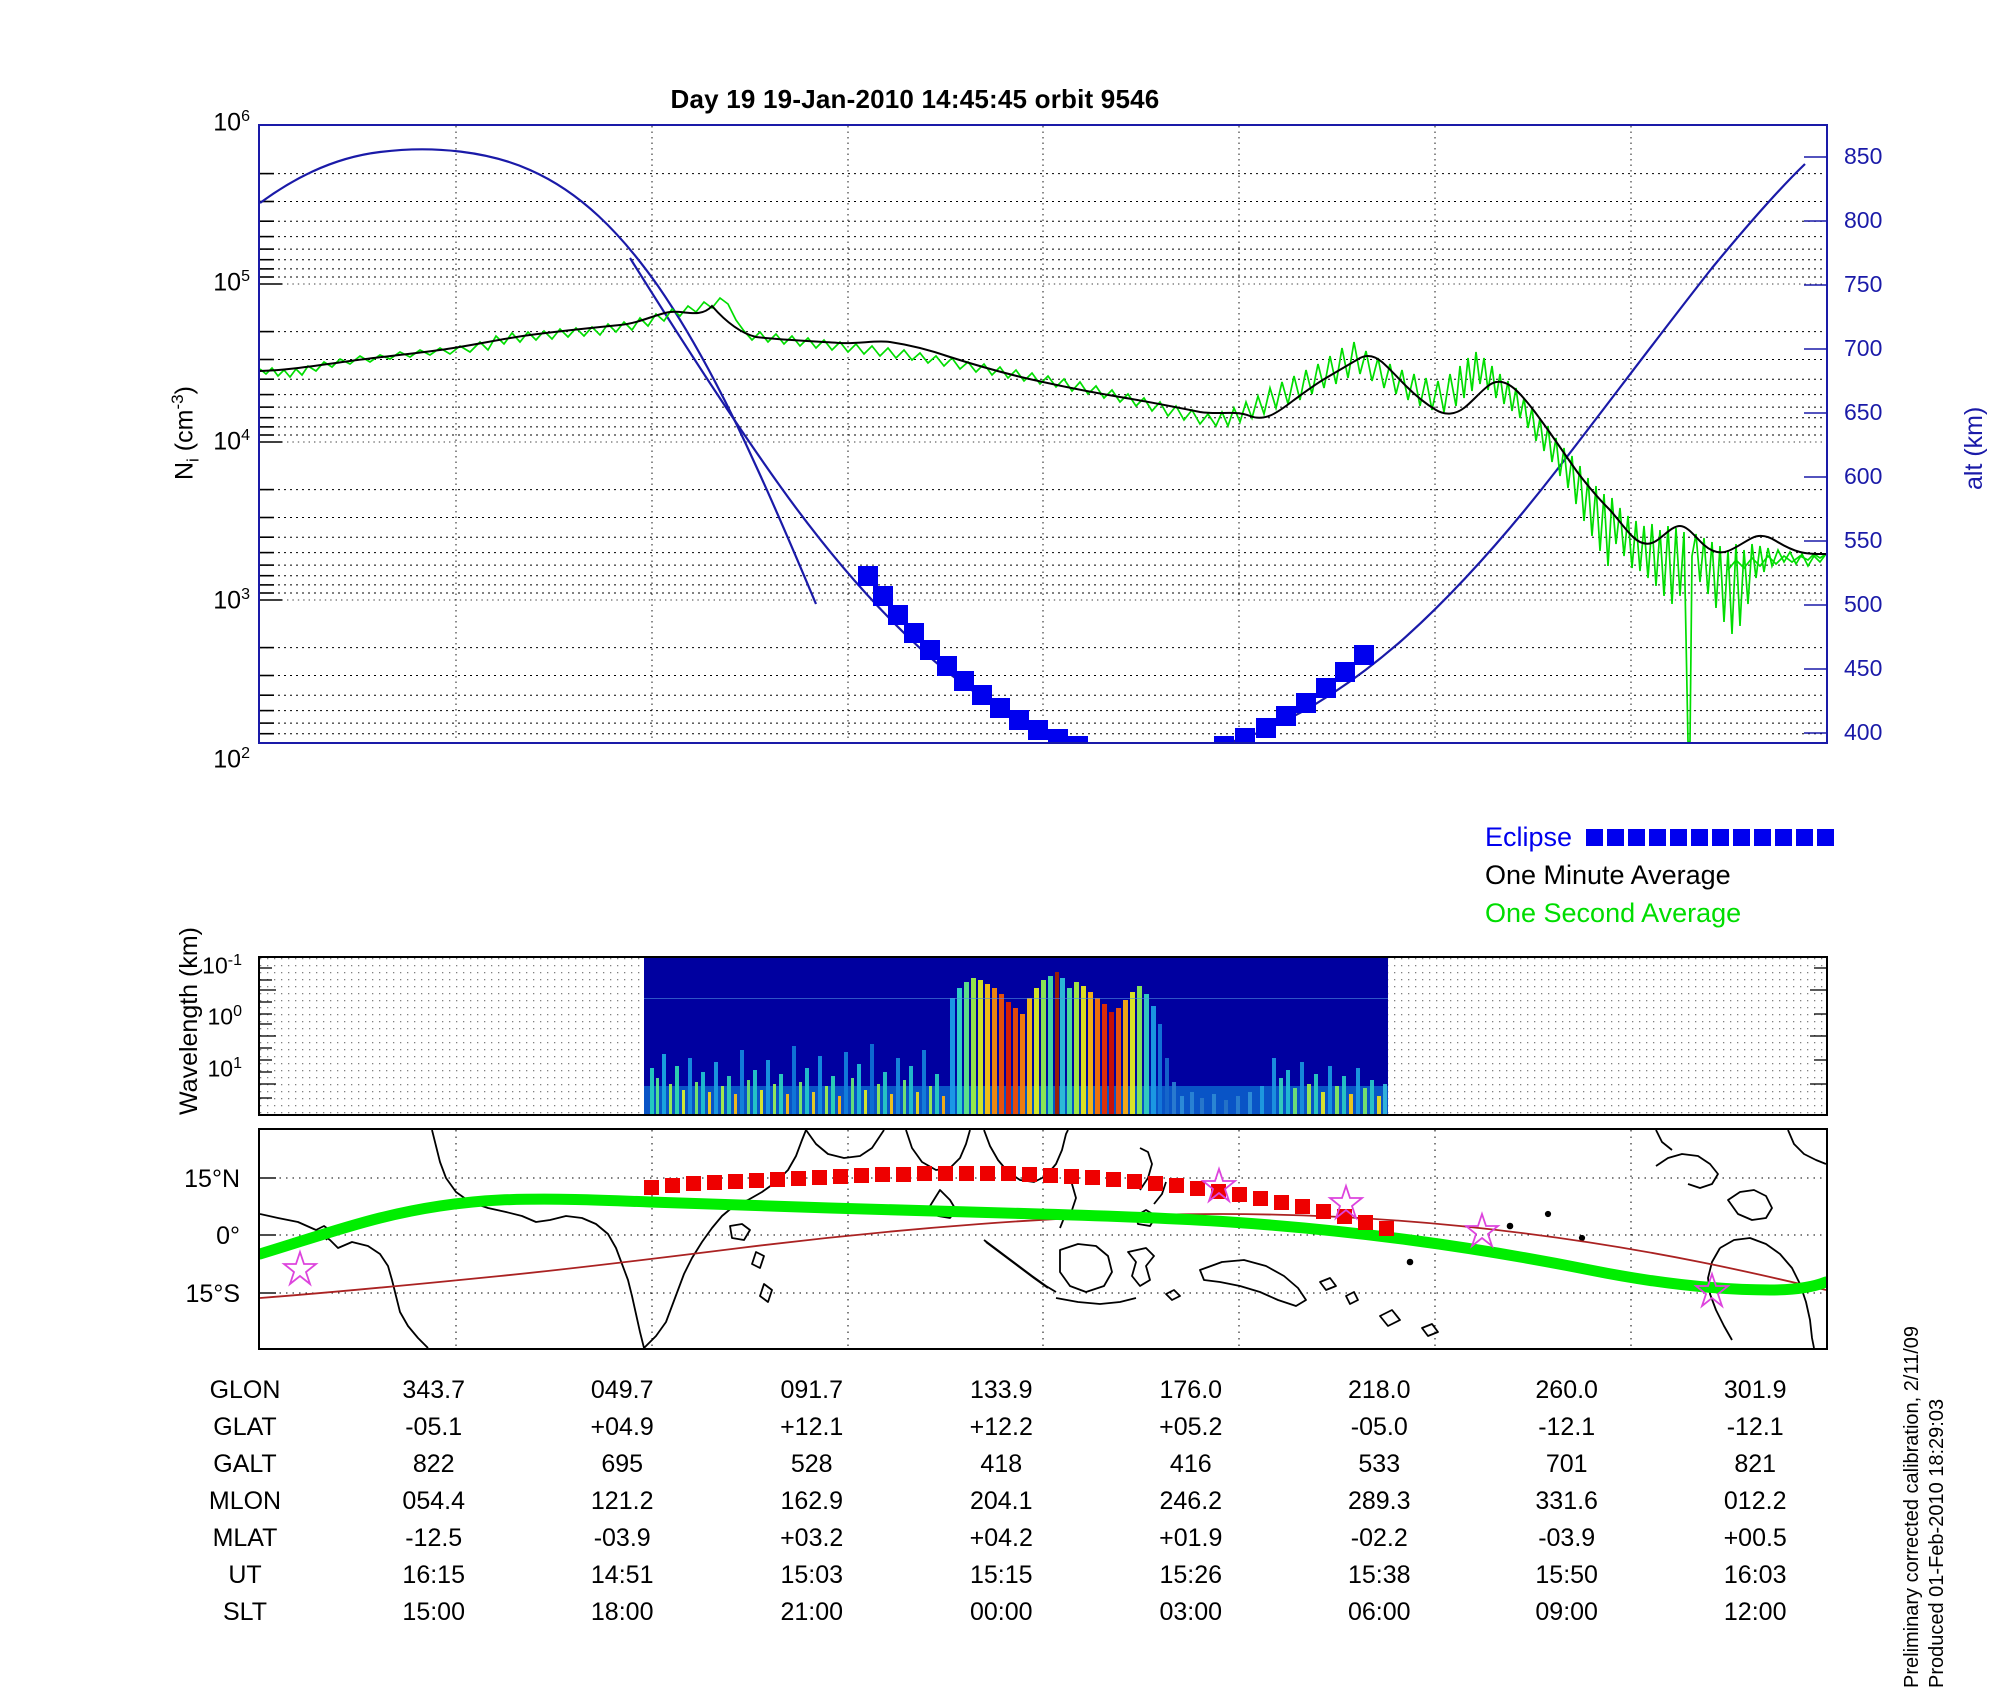 The height and width of the screenshot is (1700, 2000). I want to click on table-row-label: UT, so click(245, 1575).